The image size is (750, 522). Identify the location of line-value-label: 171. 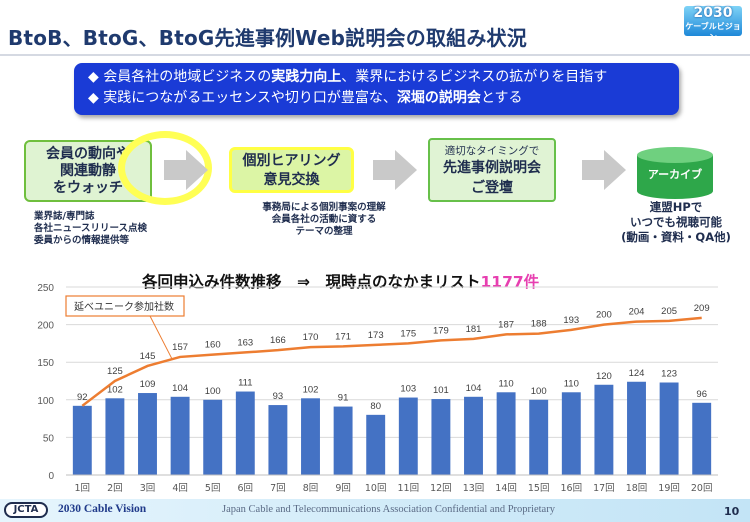
(343, 336).